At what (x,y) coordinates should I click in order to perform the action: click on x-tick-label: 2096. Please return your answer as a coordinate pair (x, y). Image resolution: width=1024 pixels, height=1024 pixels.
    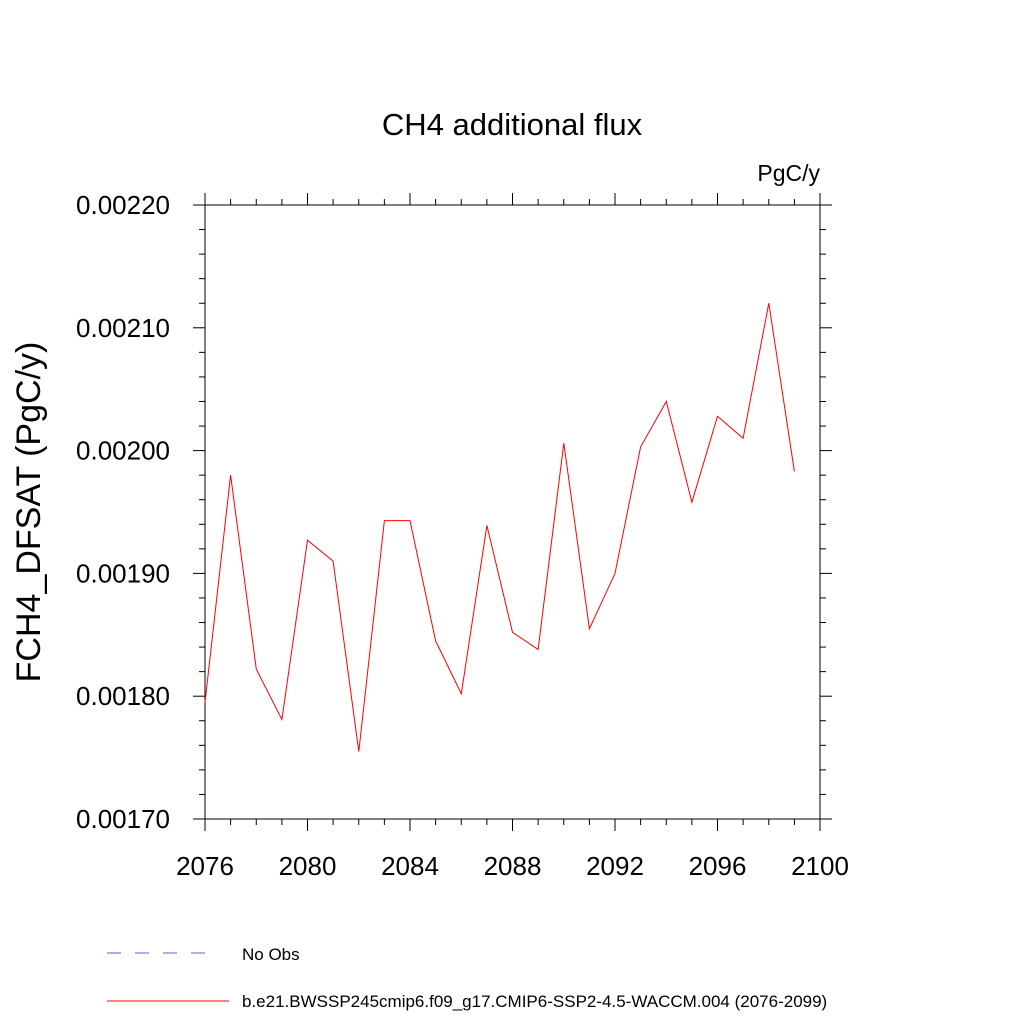
    Looking at the image, I should click on (718, 866).